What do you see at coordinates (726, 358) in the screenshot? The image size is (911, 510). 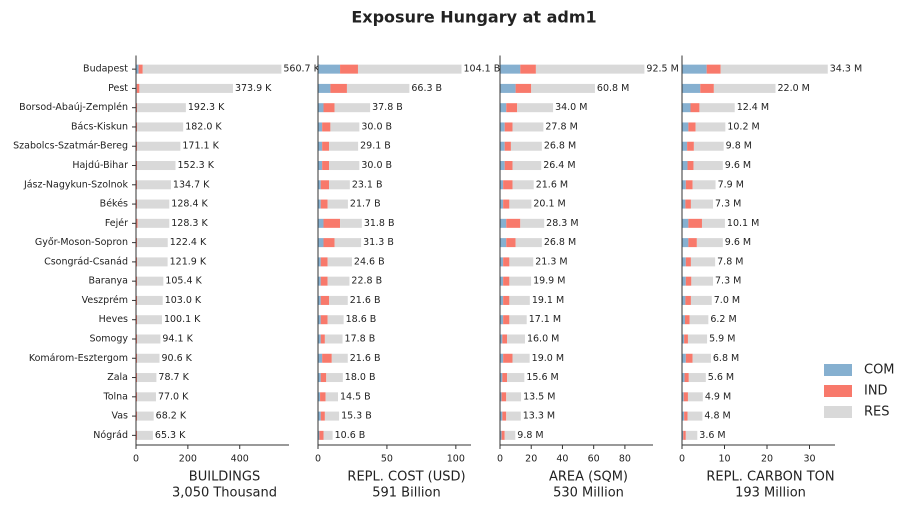 I see `total-label: 6.8 M` at bounding box center [726, 358].